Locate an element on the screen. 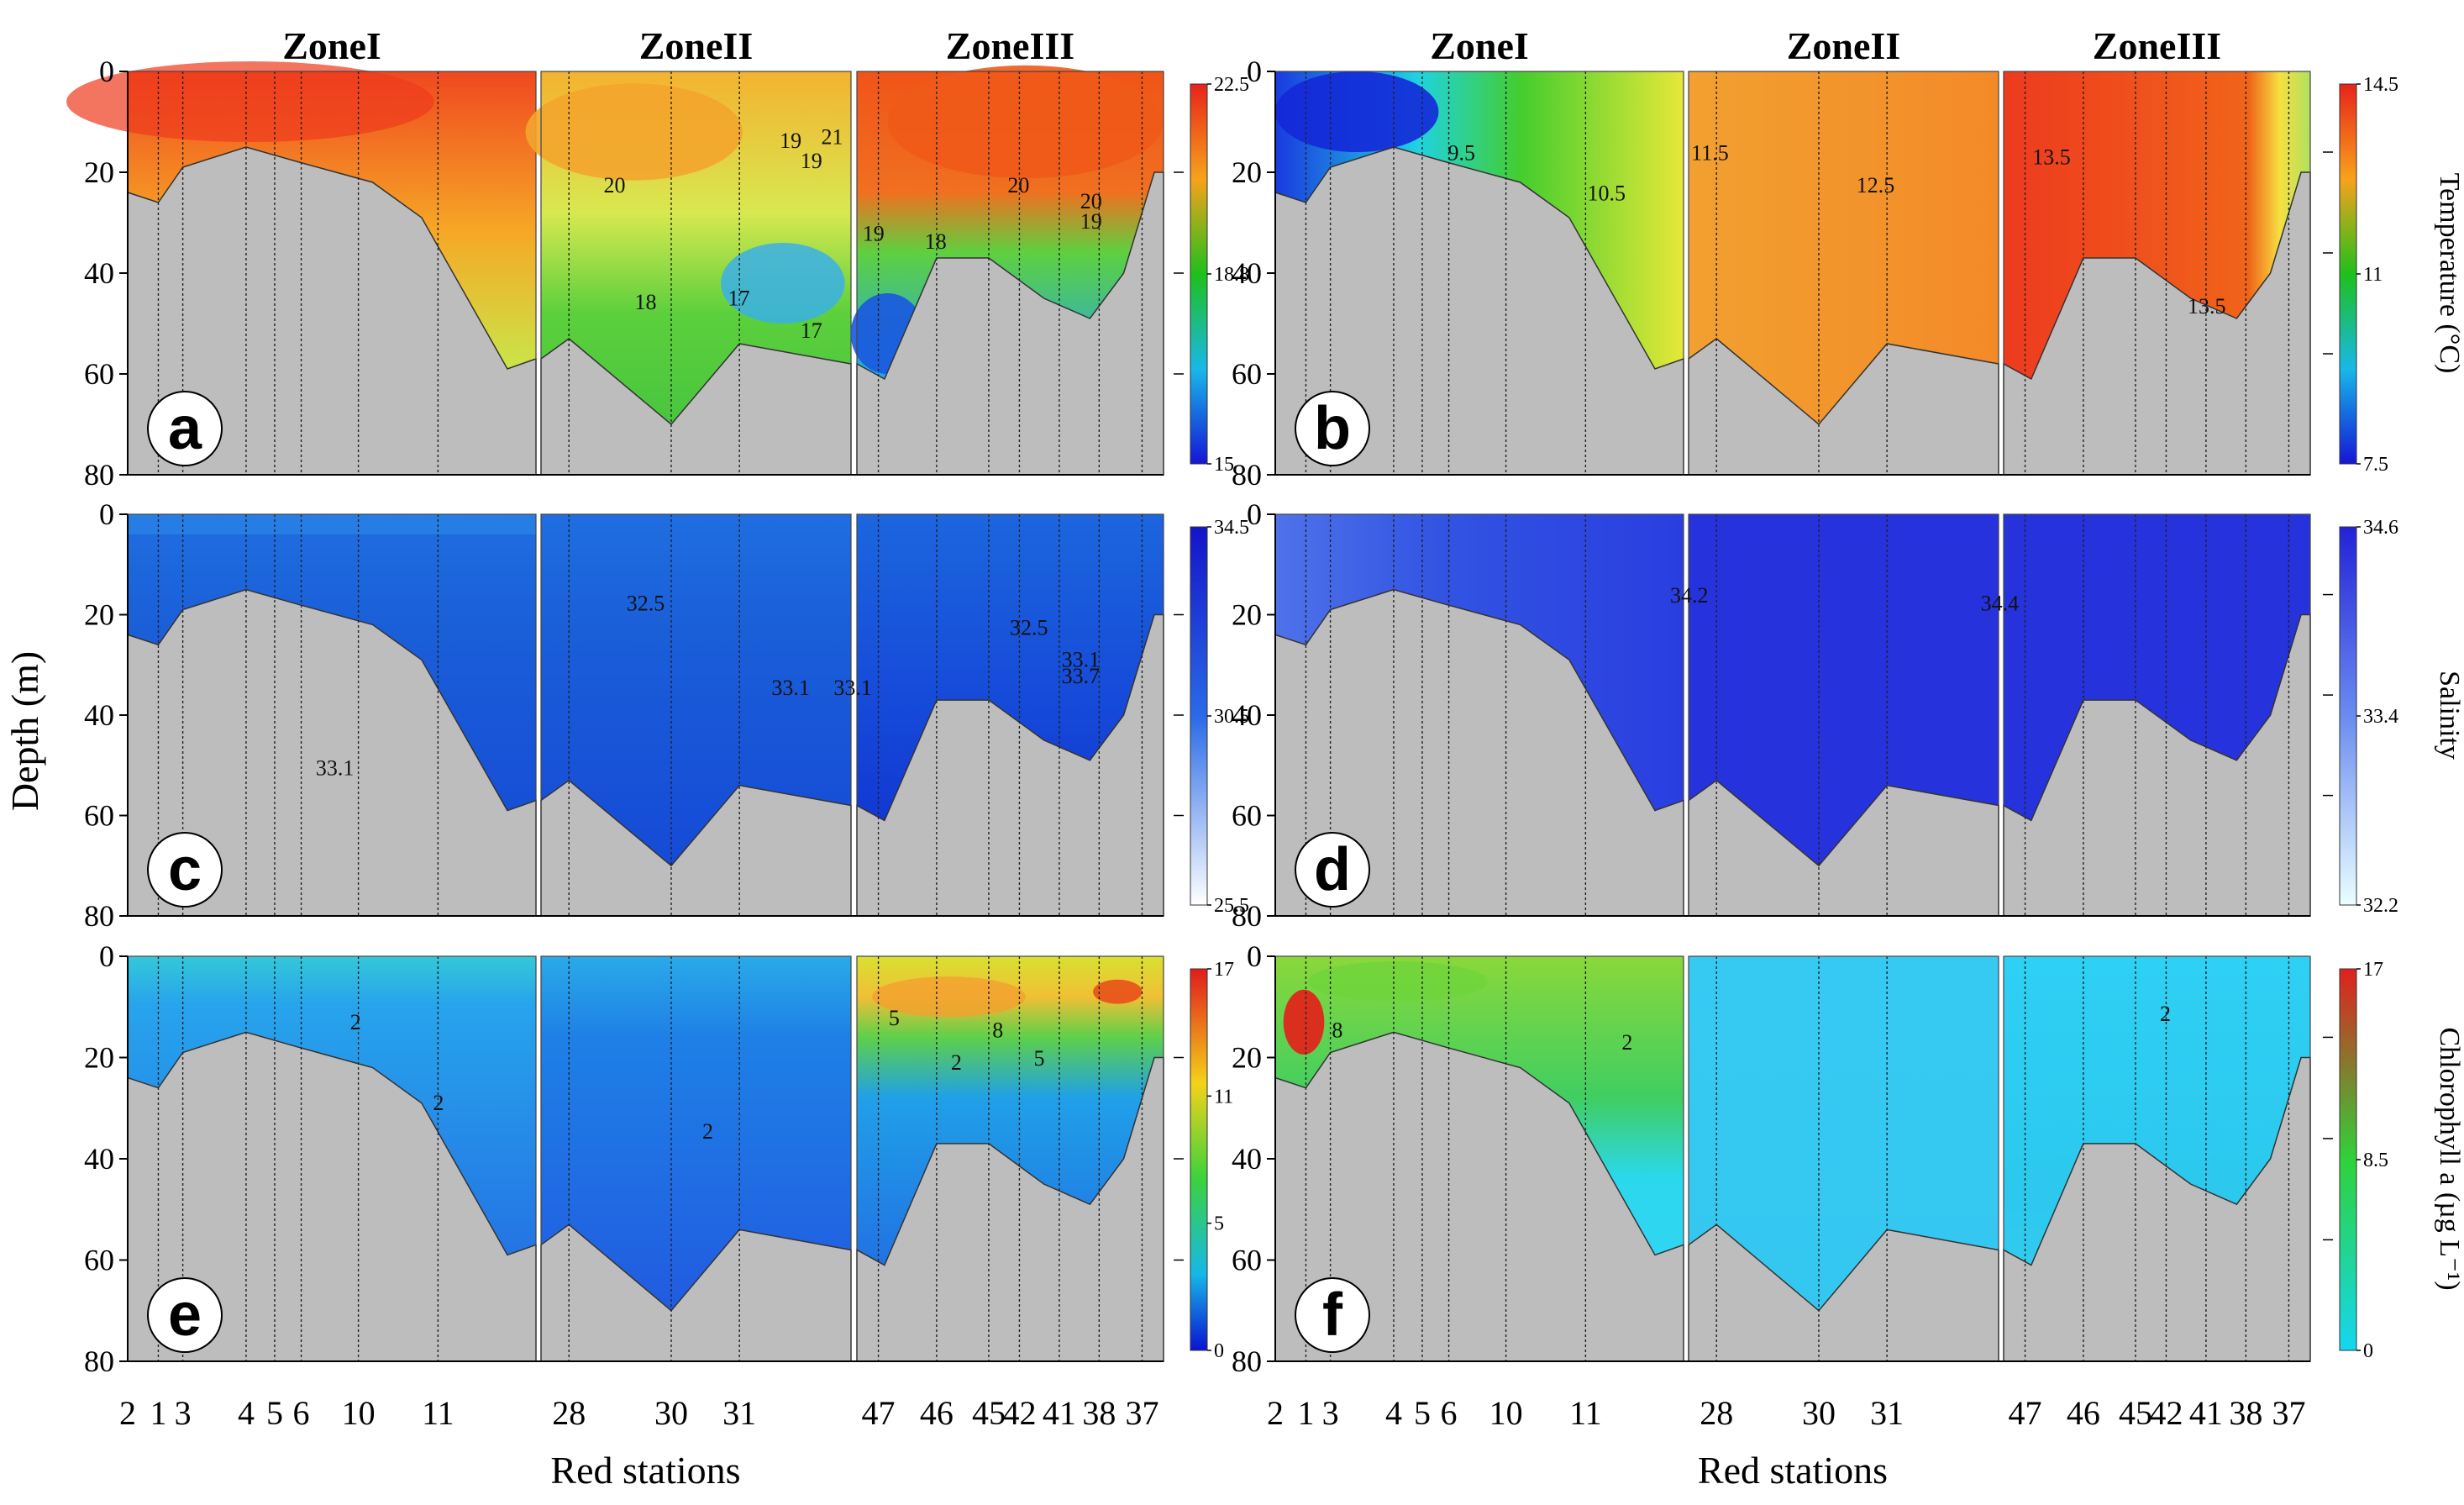 This screenshot has width=2464, height=1505. contour-label: 34.4 is located at coordinates (2001, 604).